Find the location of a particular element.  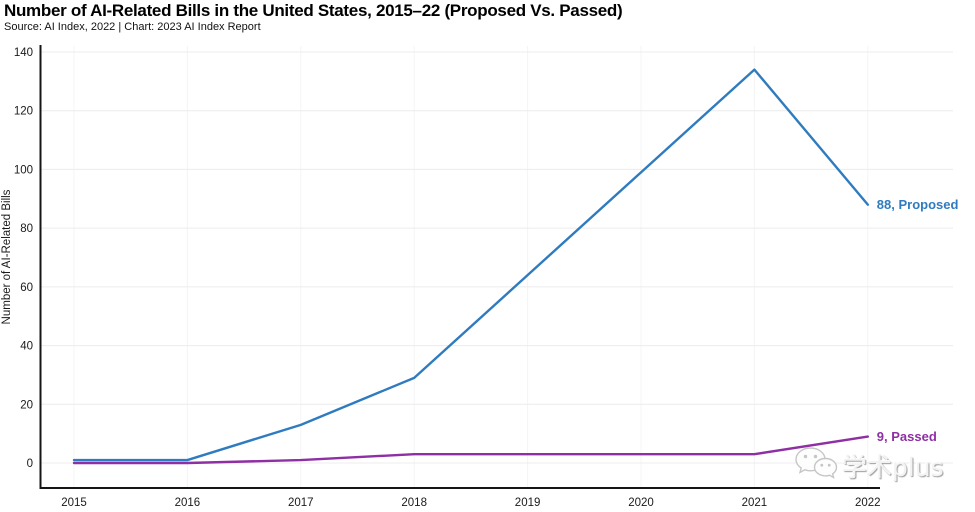

y-tick-label: 100 is located at coordinates (23, 170).